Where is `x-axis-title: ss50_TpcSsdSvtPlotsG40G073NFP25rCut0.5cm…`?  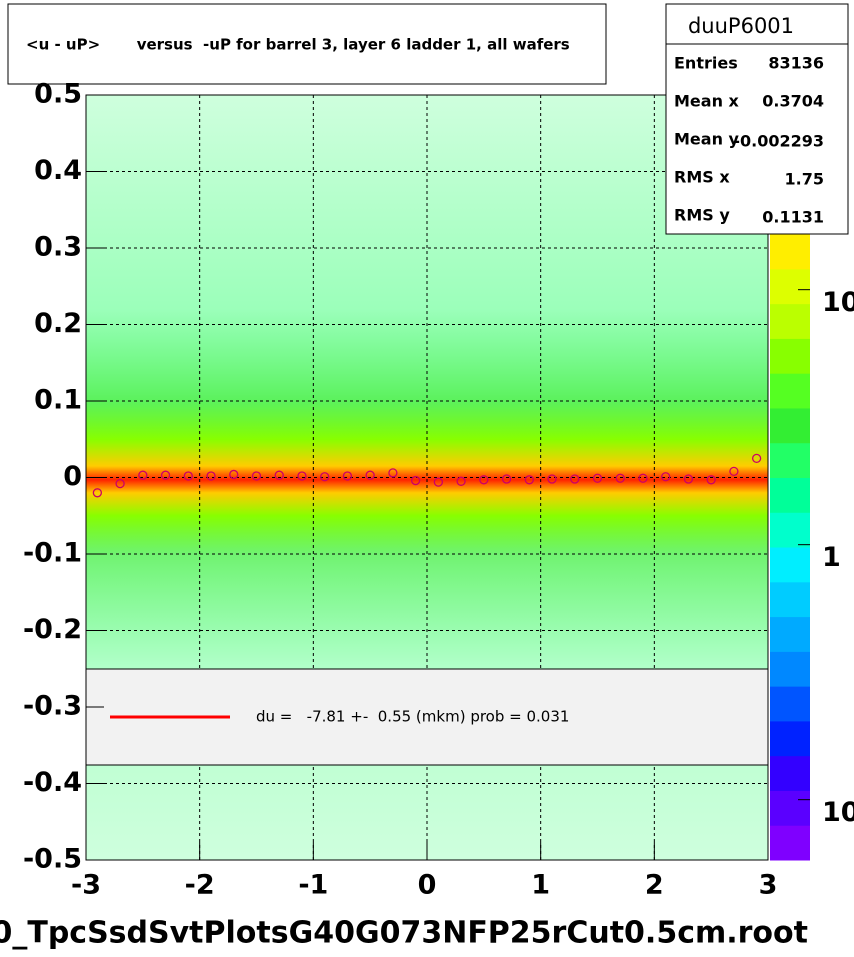
x-axis-title: ss50_TpcSsdSvtPlotsG40G073NFP25rCut0.5cm… is located at coordinates (404, 933).